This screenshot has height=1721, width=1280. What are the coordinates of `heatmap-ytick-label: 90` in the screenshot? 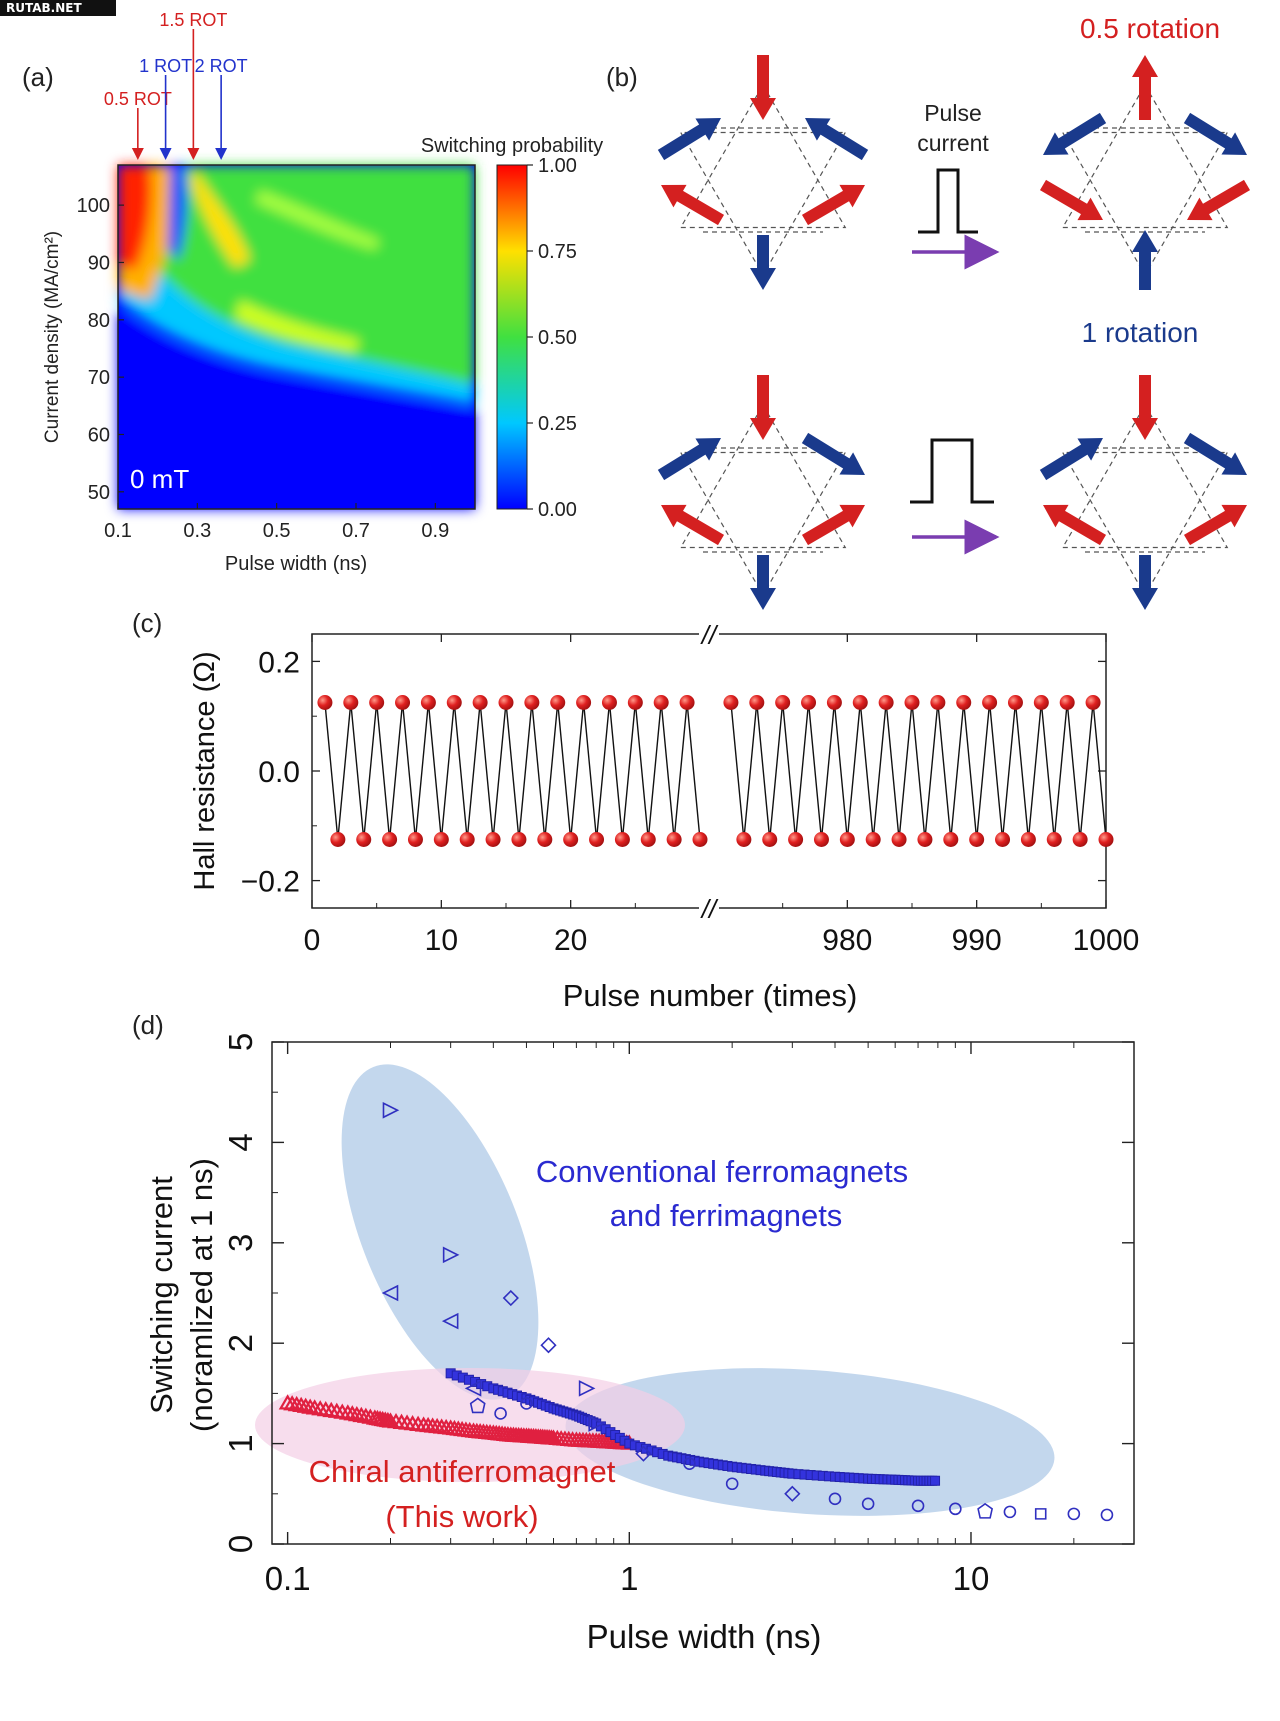 It's located at (99, 263).